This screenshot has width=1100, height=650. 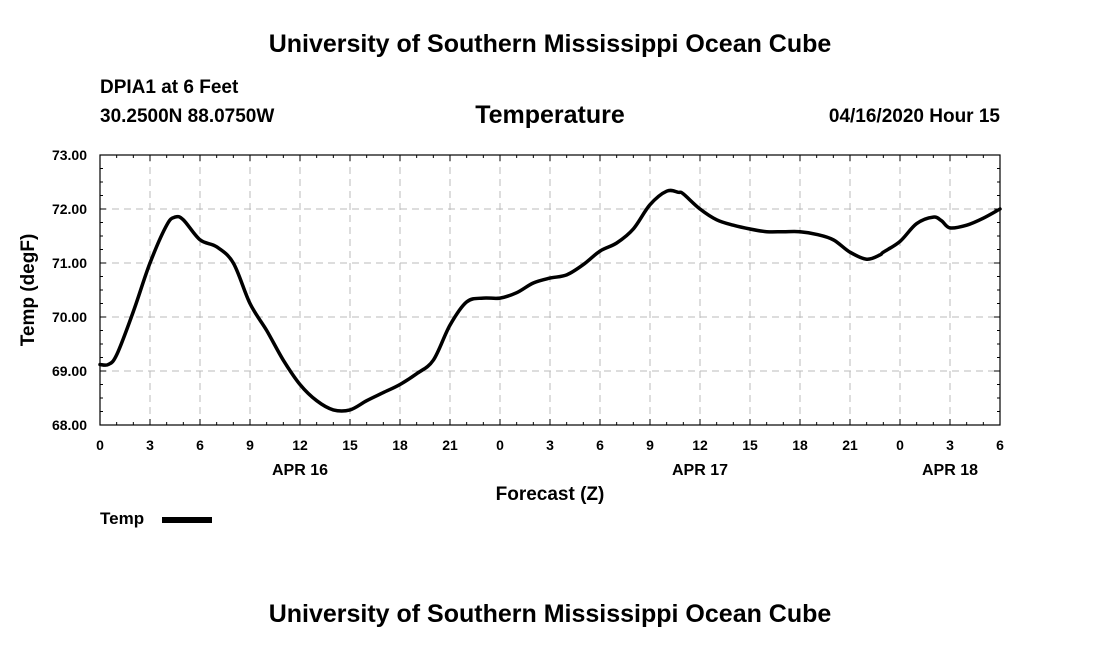 What do you see at coordinates (550, 115) in the screenshot?
I see `chart-title: Temperature` at bounding box center [550, 115].